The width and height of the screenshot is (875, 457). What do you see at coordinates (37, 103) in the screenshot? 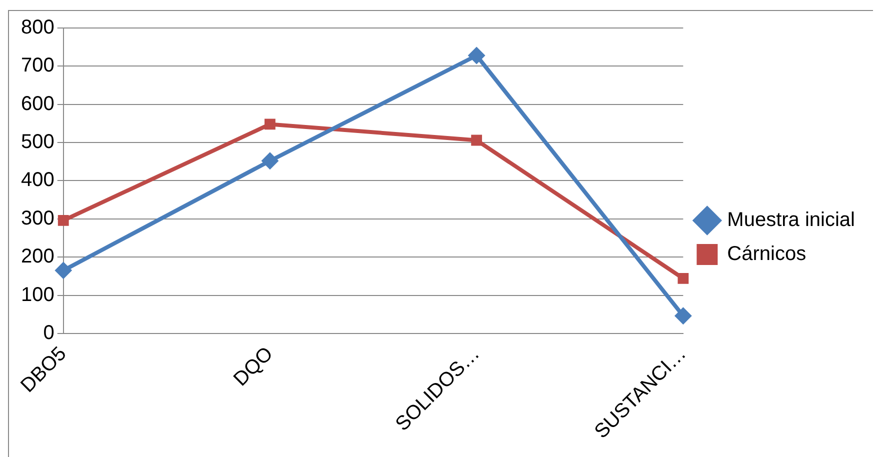
I see `y-tick-label: 600` at bounding box center [37, 103].